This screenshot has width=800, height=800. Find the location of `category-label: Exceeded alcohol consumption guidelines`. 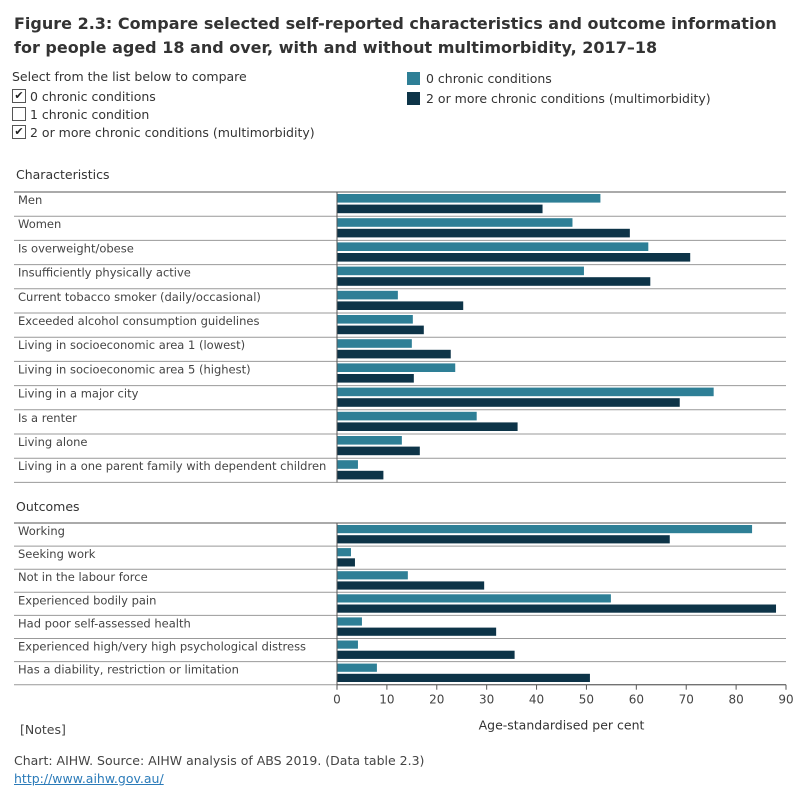

category-label: Exceeded alcohol consumption guidelines is located at coordinates (138, 321).